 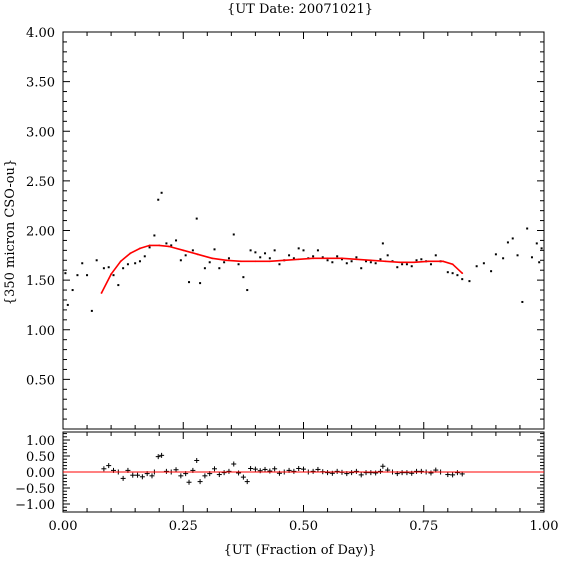 What do you see at coordinates (40, 331) in the screenshot?
I see `y-tick-label: 1.00` at bounding box center [40, 331].